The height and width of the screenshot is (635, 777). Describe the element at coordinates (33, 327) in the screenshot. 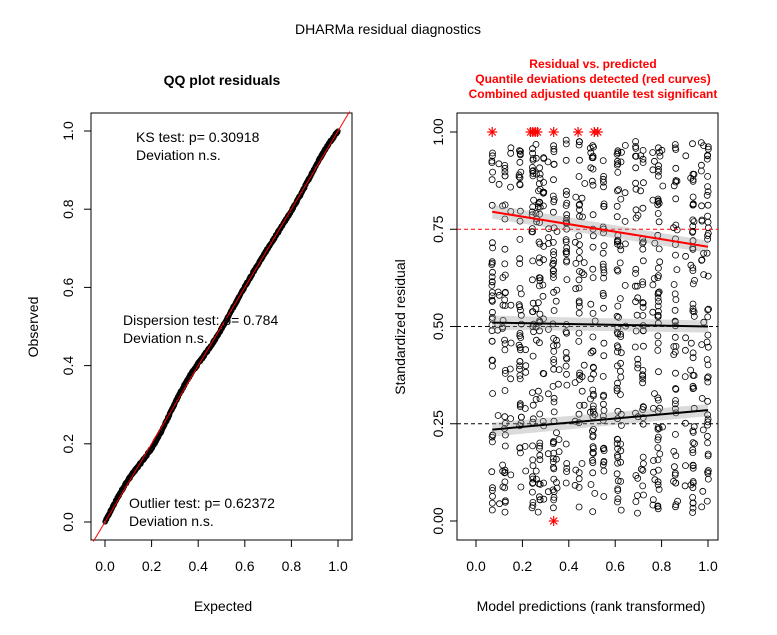

I see `qq-y-label: Observed` at that location.